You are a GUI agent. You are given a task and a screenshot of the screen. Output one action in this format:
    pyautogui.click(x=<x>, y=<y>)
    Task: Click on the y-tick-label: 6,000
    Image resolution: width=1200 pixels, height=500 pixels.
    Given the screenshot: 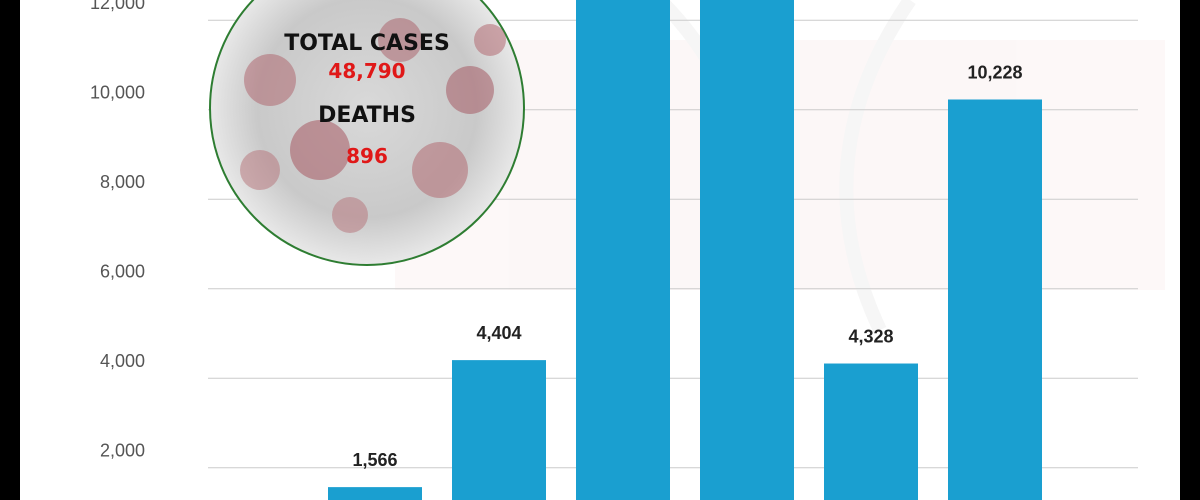 What is the action you would take?
    pyautogui.click(x=122, y=272)
    